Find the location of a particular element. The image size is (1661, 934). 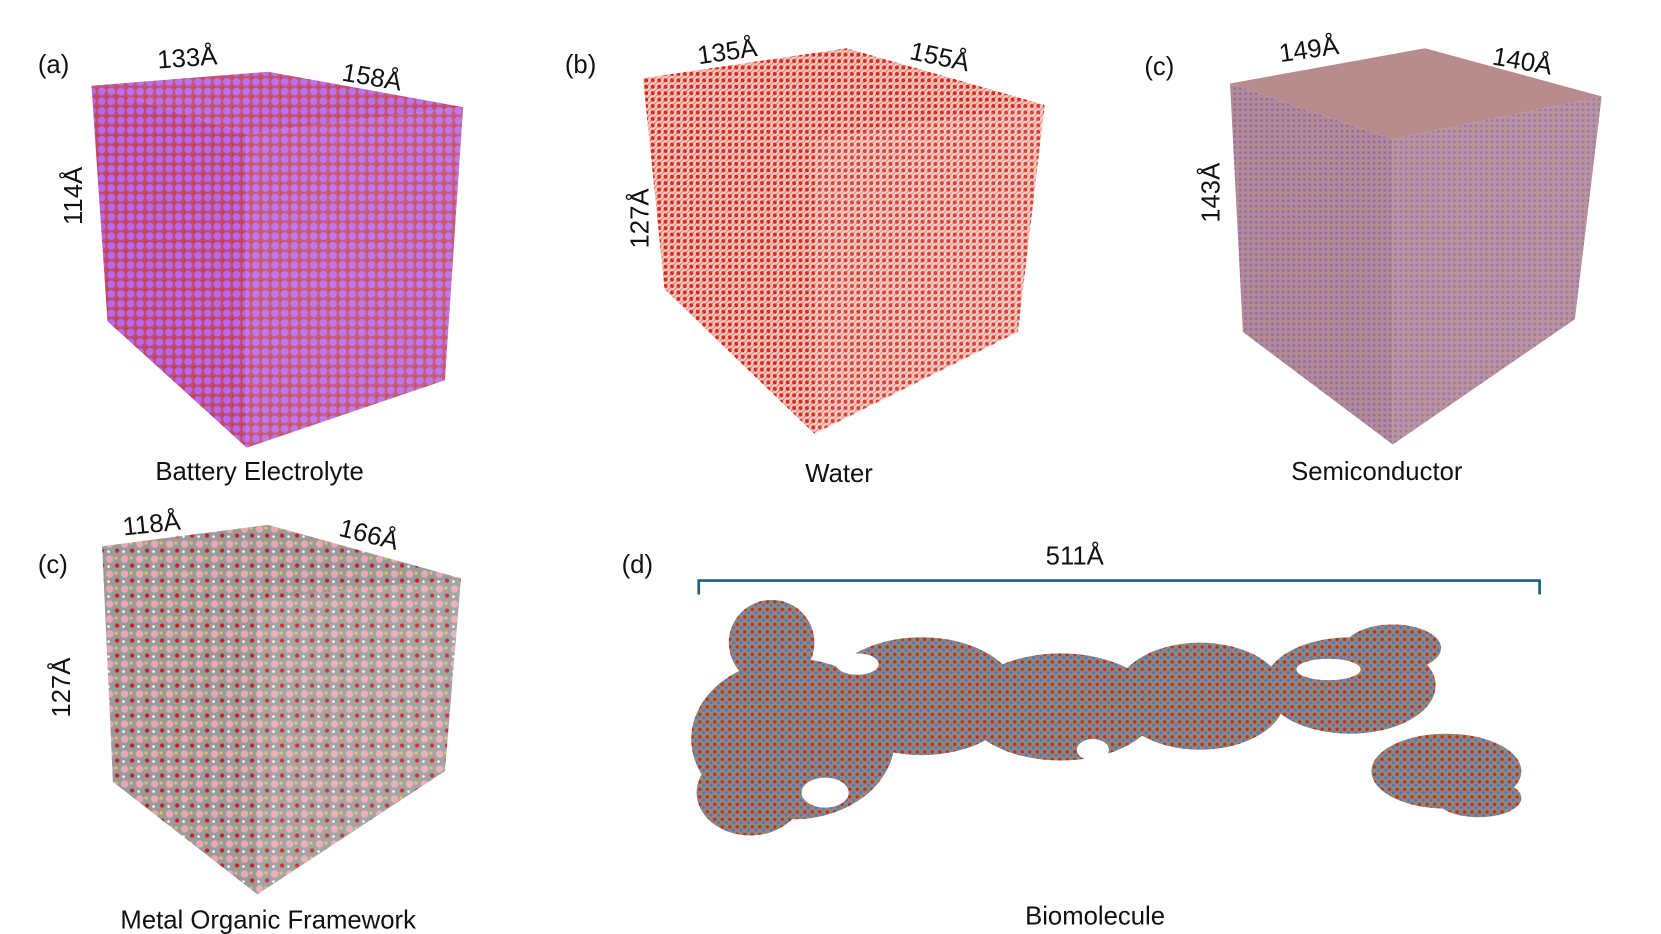

cube-mof is located at coordinates (281, 709).